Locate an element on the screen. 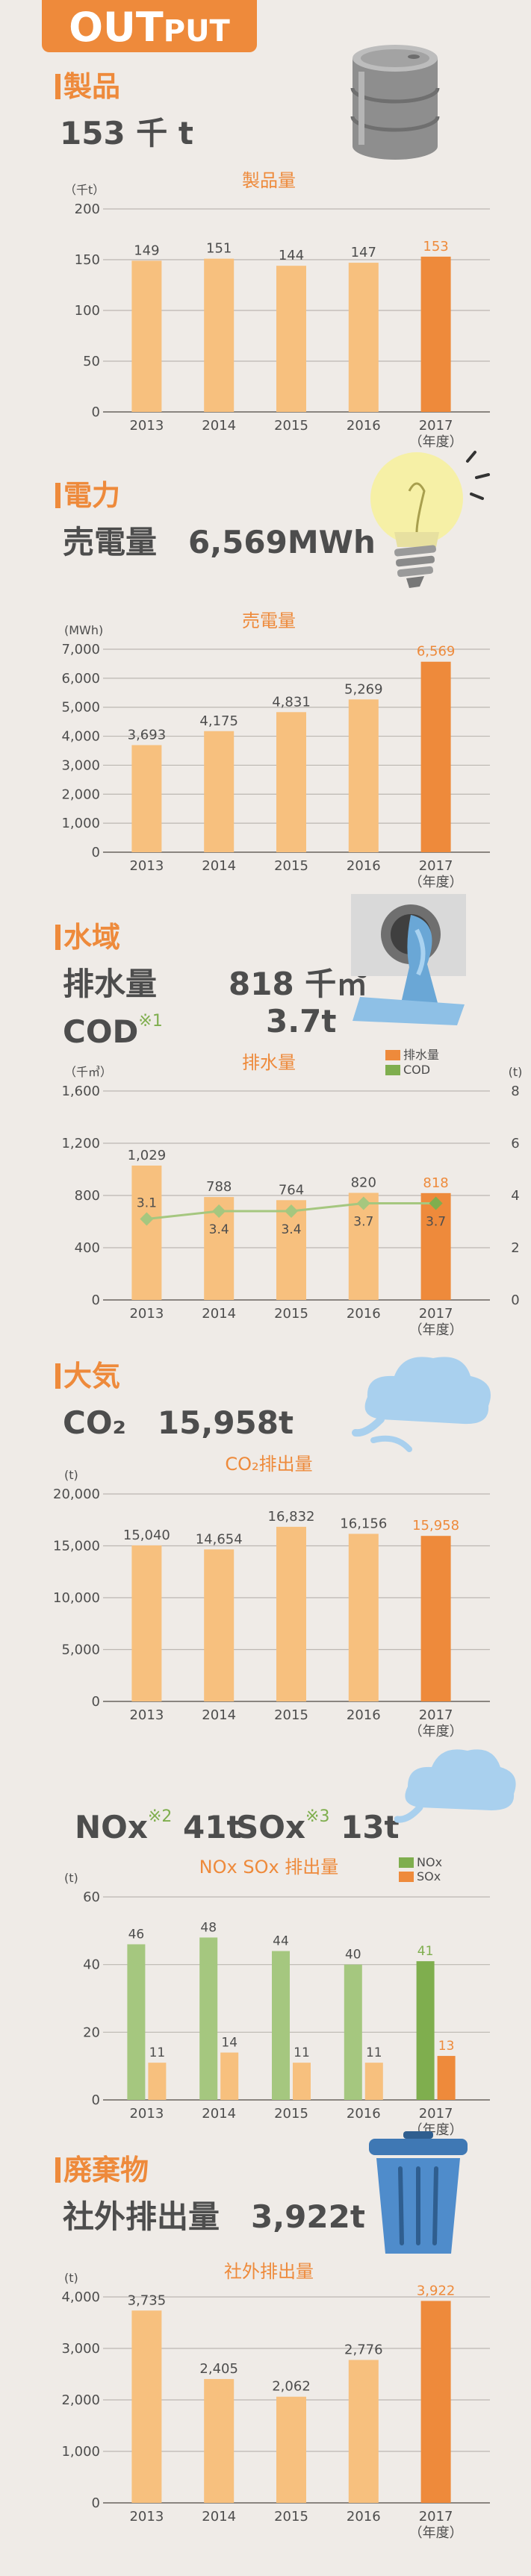  data-label: 2,405 is located at coordinates (218, 2369).